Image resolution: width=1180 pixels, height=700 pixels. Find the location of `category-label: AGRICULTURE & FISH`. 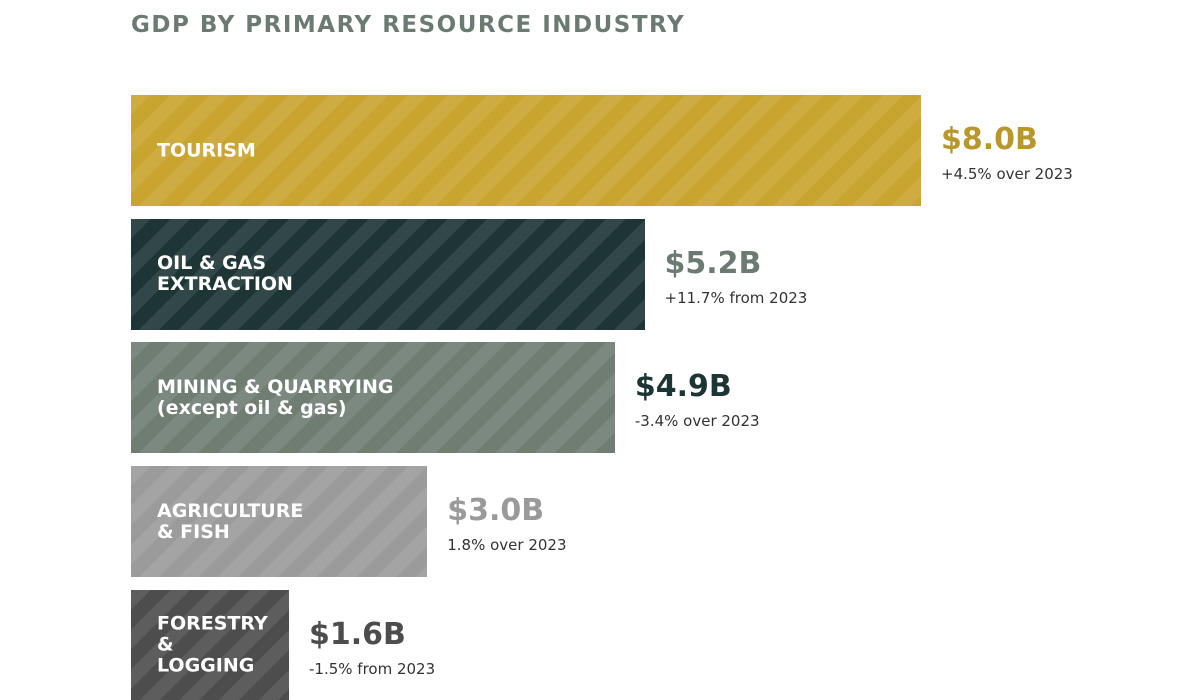

category-label: AGRICULTURE & FISH is located at coordinates (230, 521).